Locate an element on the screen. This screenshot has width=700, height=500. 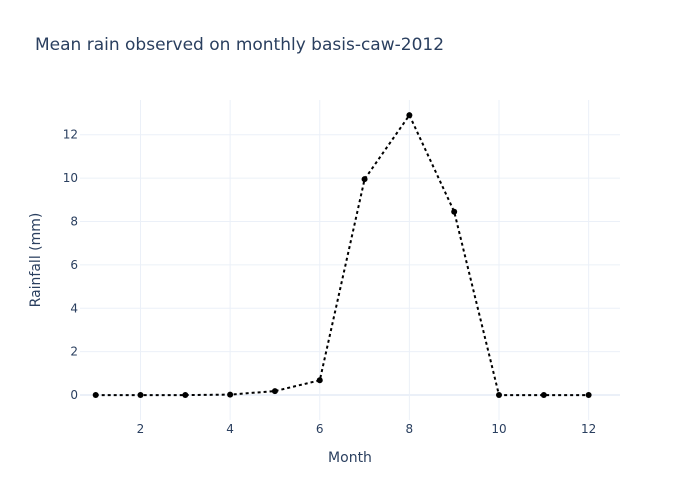
x-axis-title: Month is located at coordinates (350, 458).